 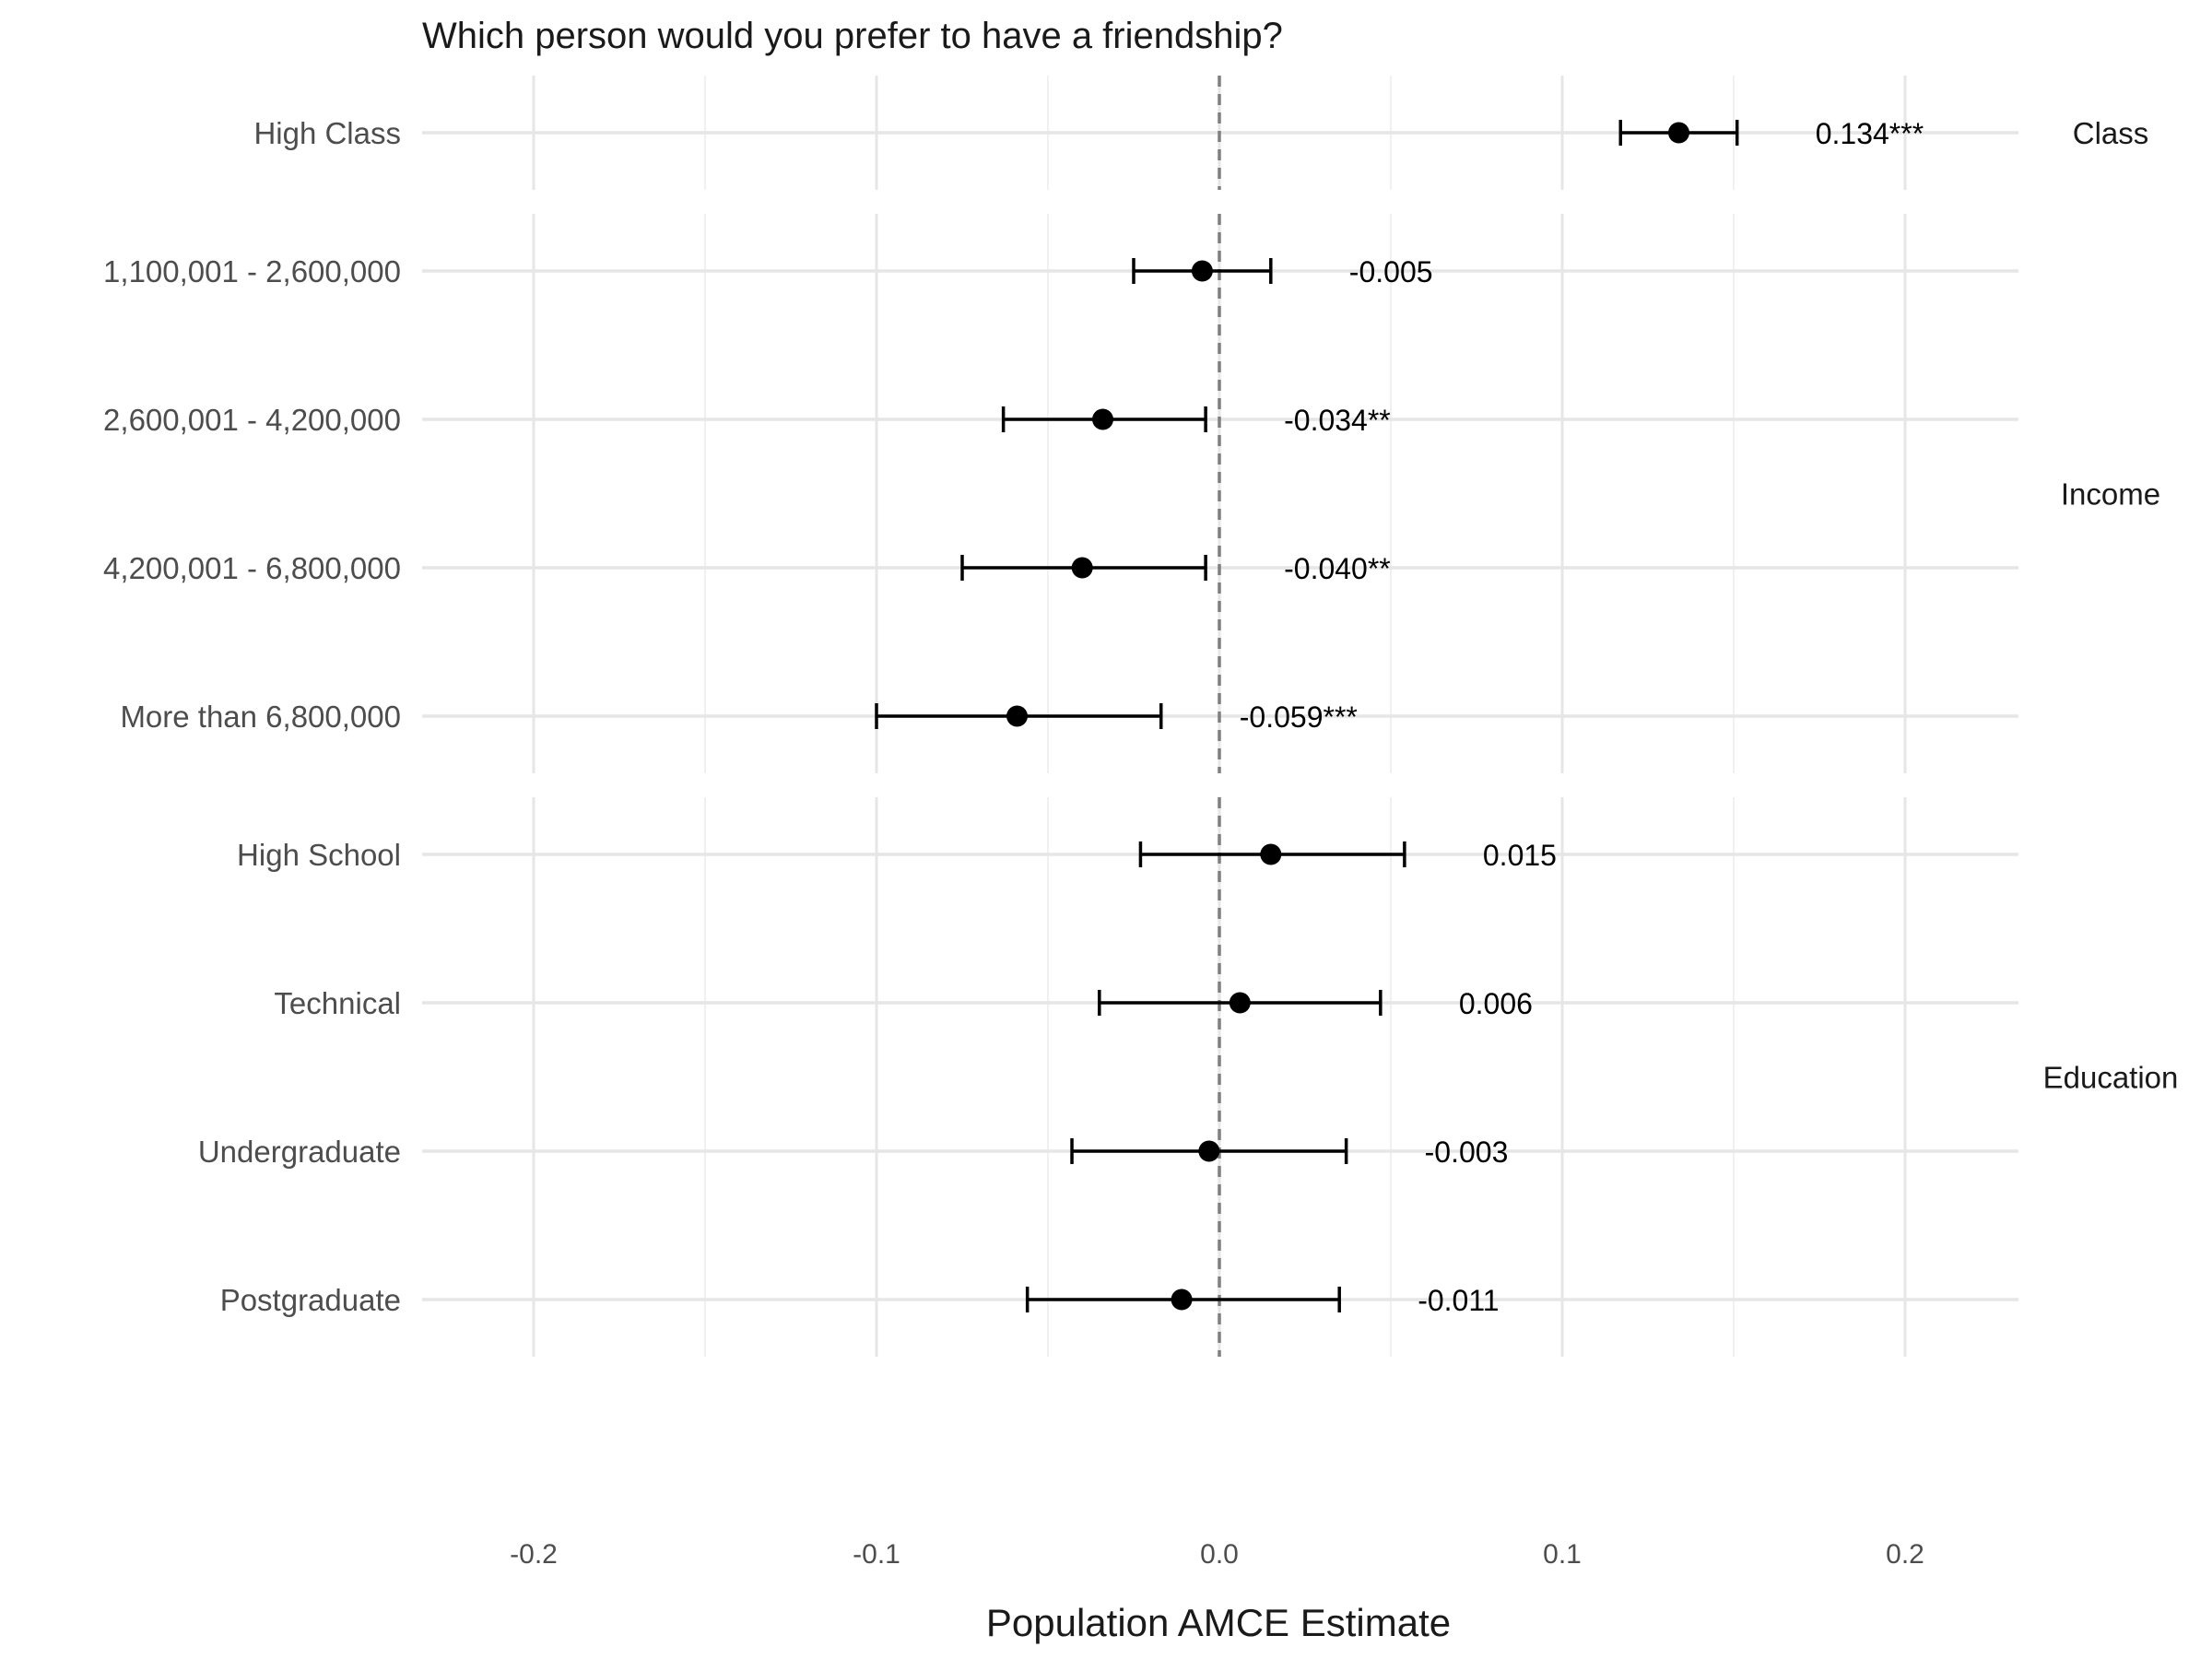 What do you see at coordinates (337, 1003) in the screenshot?
I see `y-tick-label: Technical` at bounding box center [337, 1003].